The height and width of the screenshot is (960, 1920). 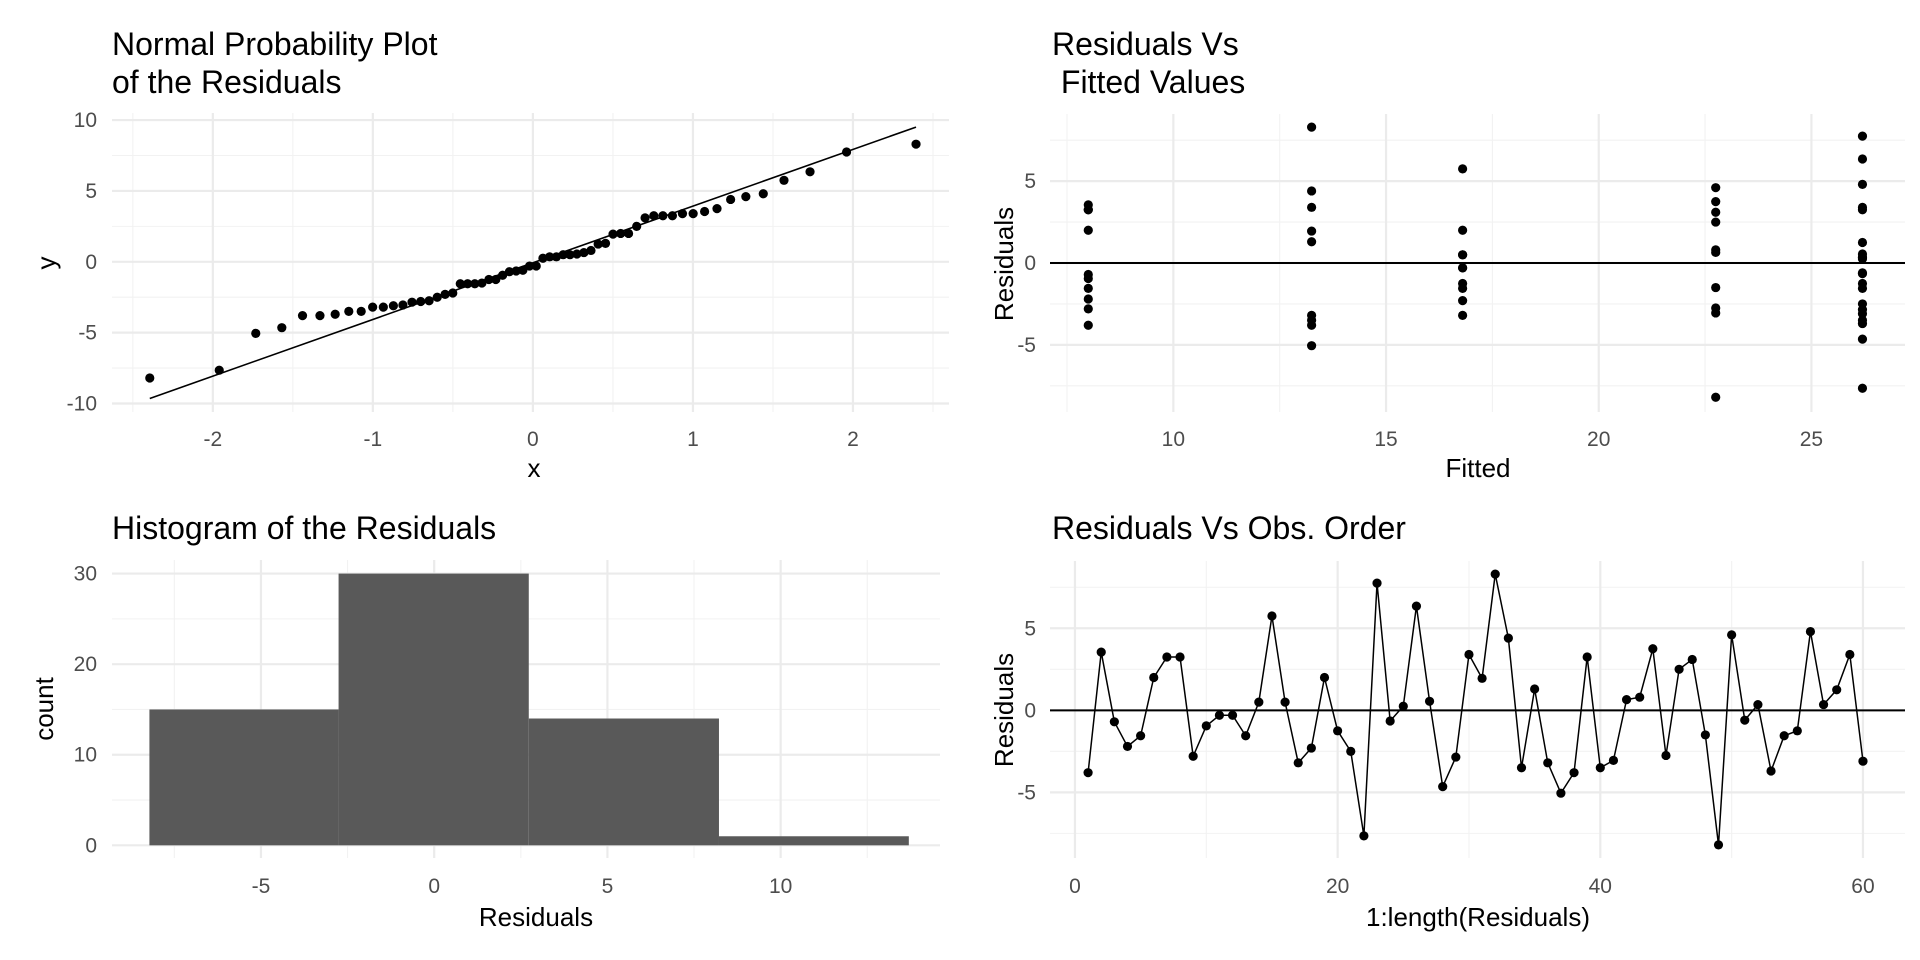 What do you see at coordinates (1477, 709) in the screenshot?
I see `order-marks` at bounding box center [1477, 709].